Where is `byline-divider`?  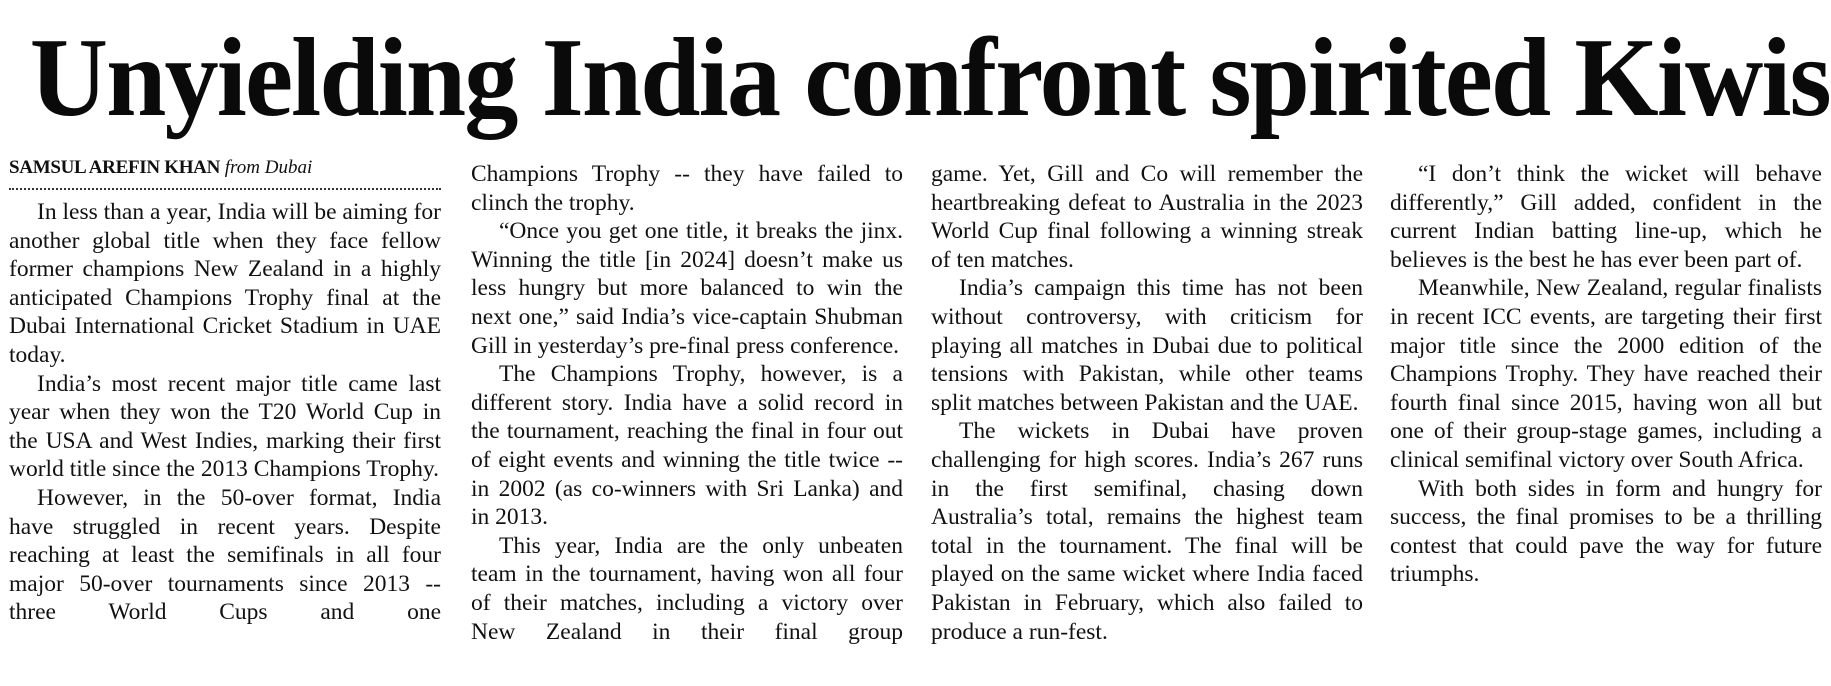 byline-divider is located at coordinates (225, 189).